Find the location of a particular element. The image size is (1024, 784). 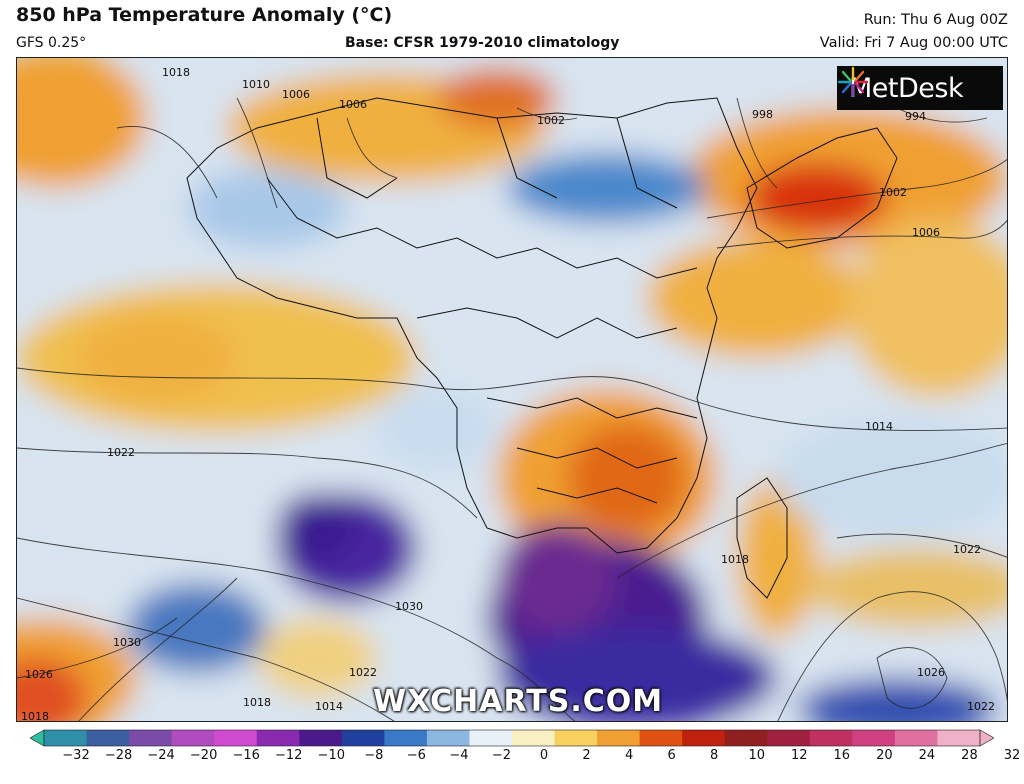

logo-text: MetDesk is located at coordinates (906, 88).